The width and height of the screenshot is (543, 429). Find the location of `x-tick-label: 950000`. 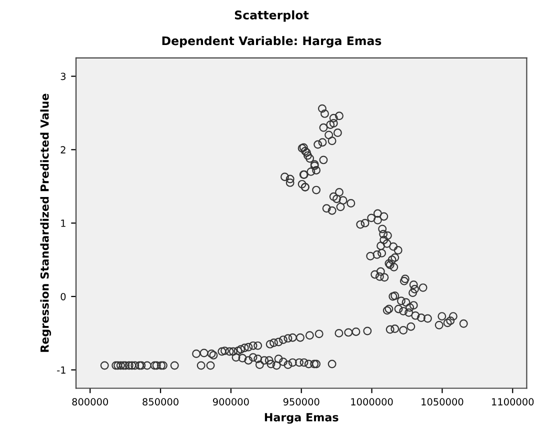

x-tick-label: 950000 is located at coordinates (301, 402).